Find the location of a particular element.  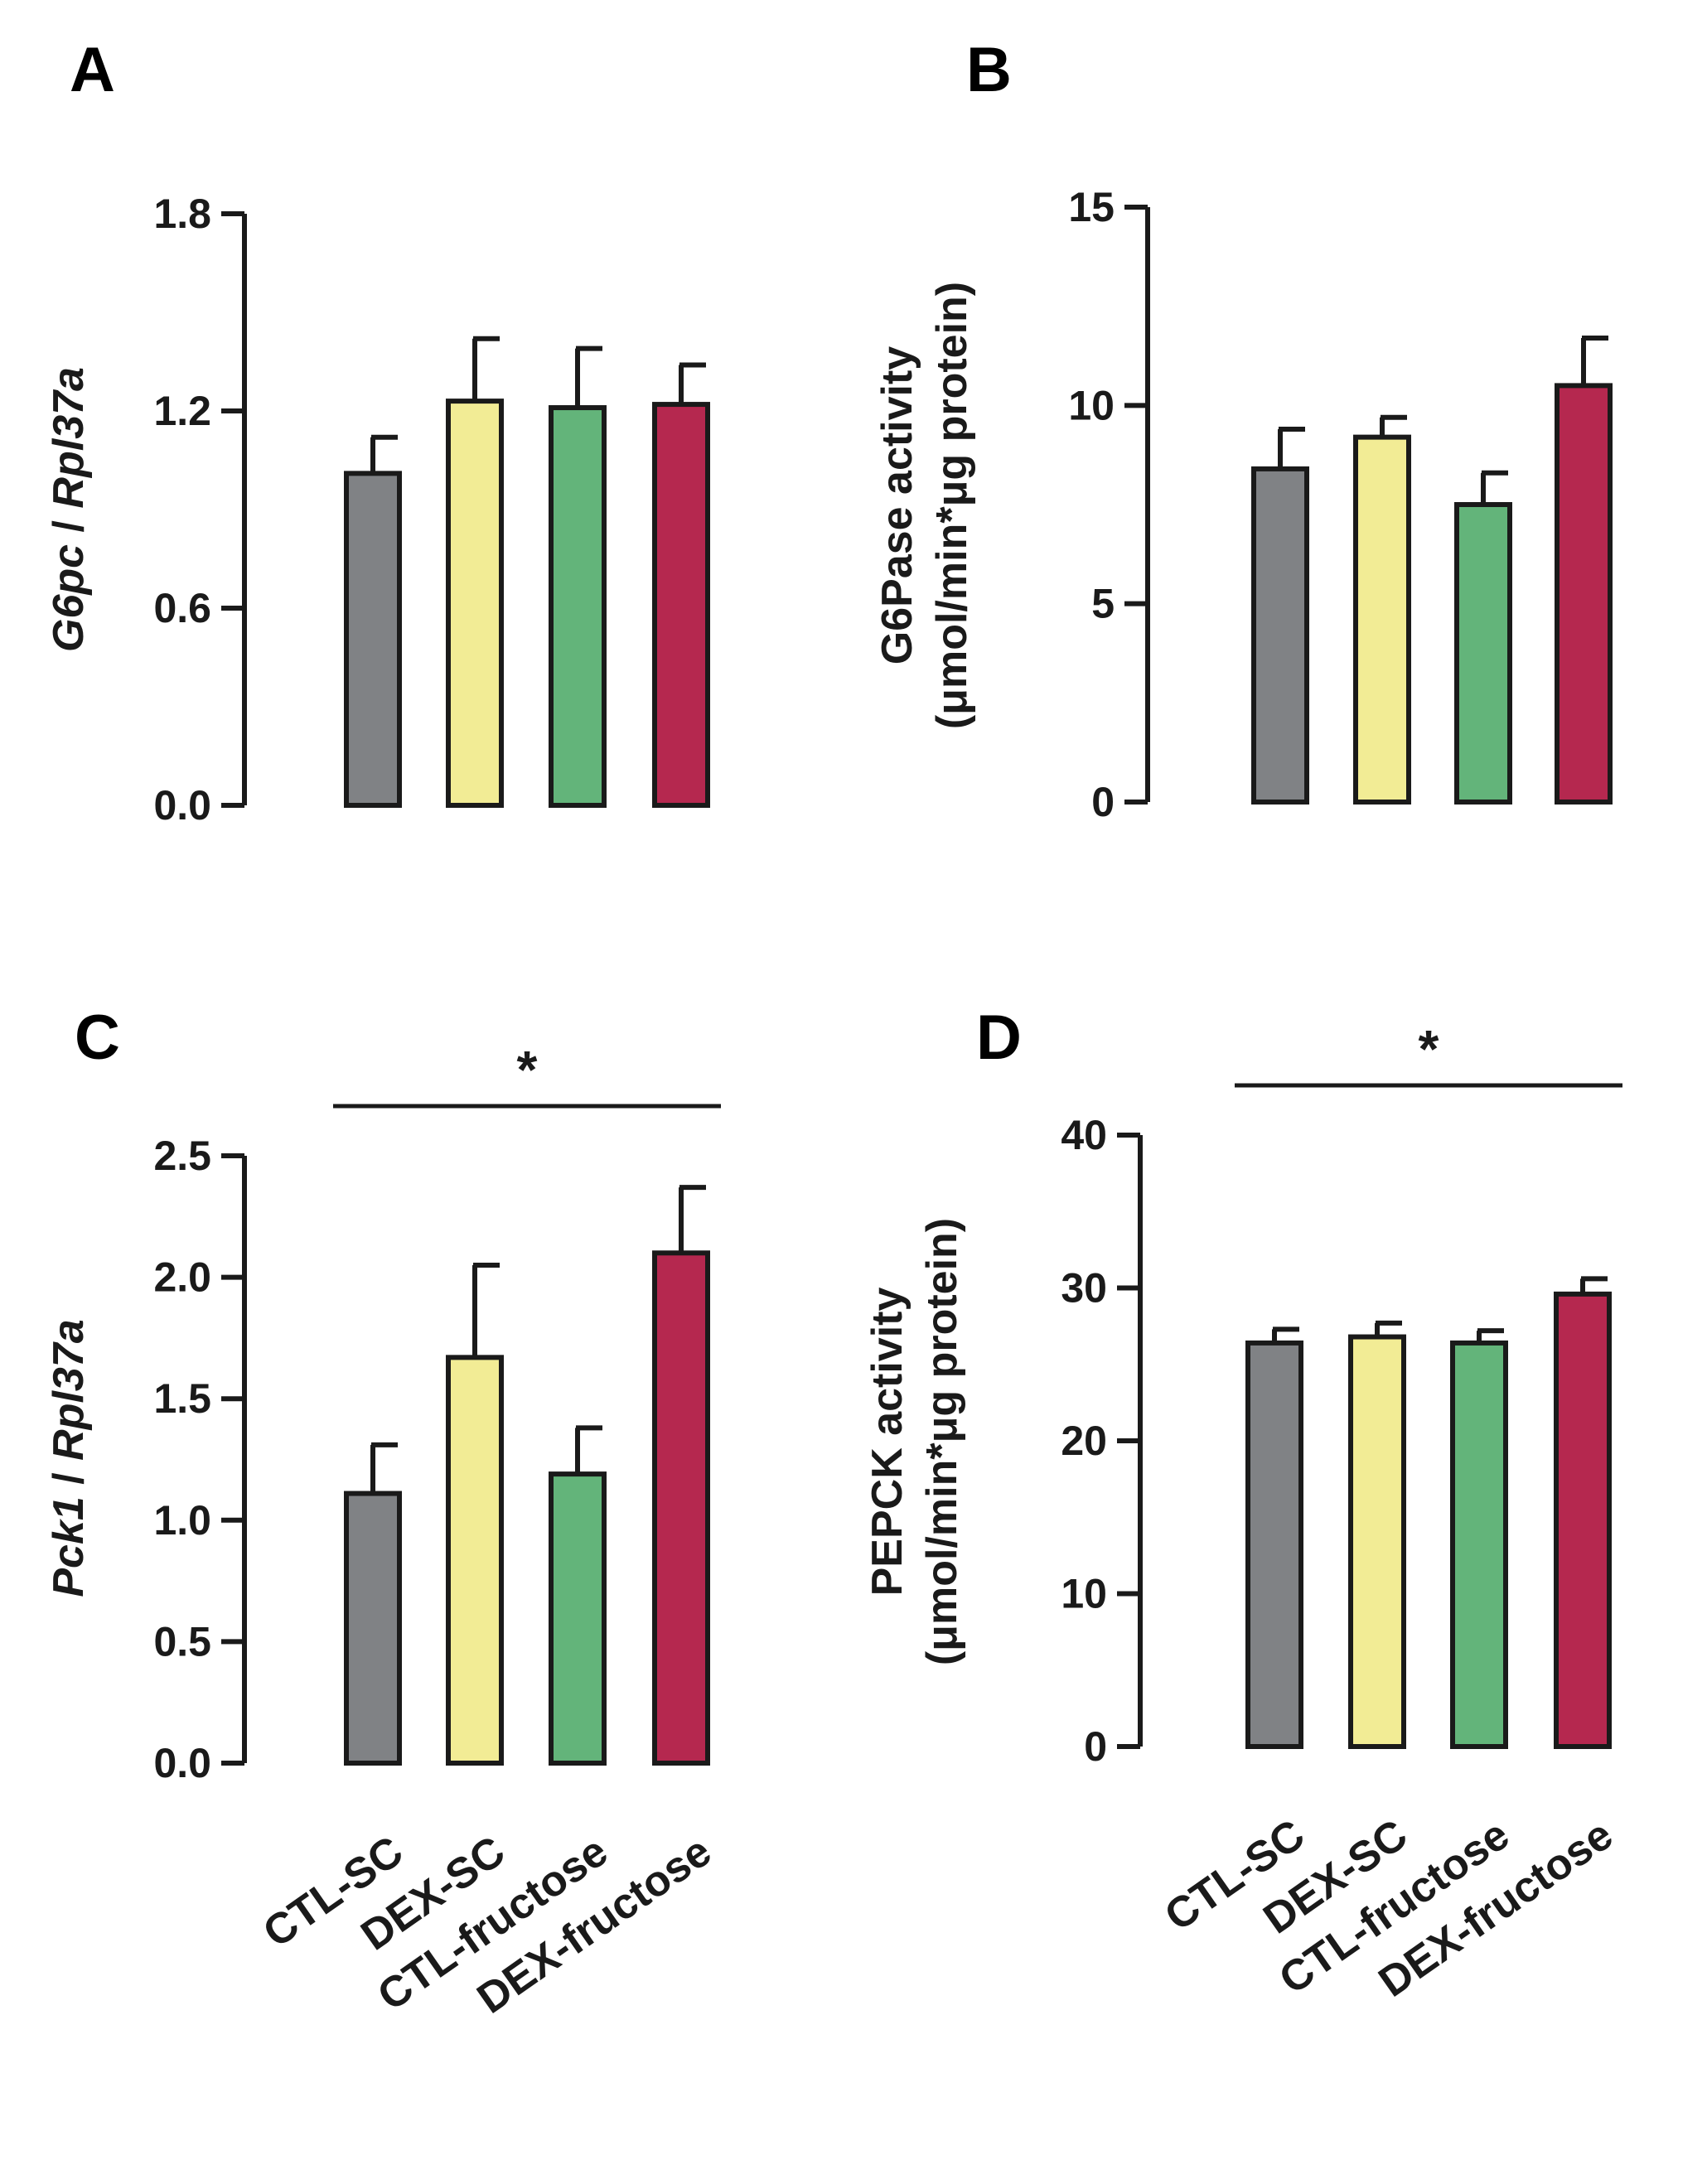

panel-c-y-tick-label: 1.5 is located at coordinates (182, 1398).